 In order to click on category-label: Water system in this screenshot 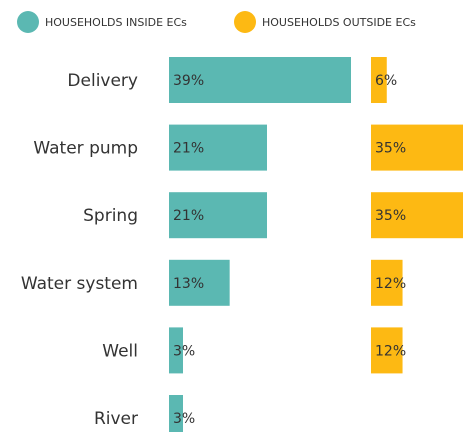, I will do `click(79, 284)`.